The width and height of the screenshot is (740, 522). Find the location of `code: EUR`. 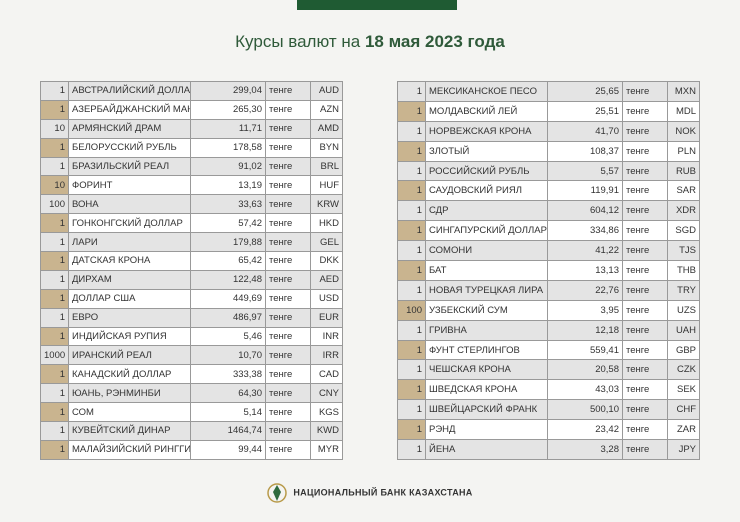

code: EUR is located at coordinates (326, 317).